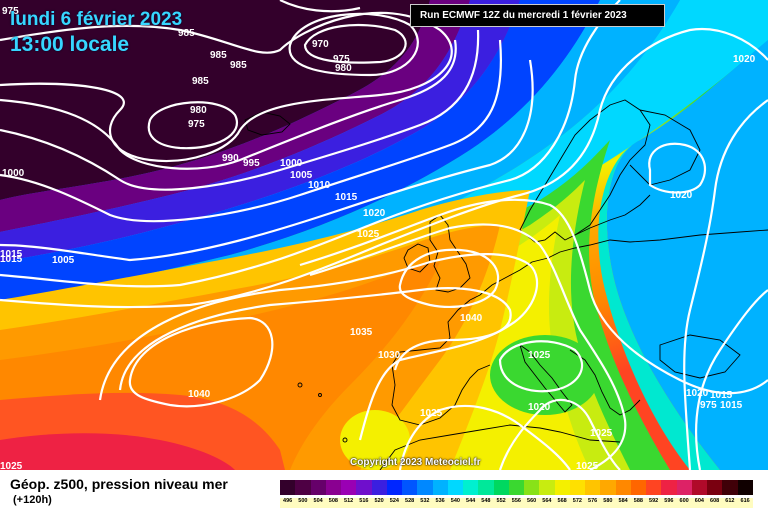 This screenshot has width=768, height=512. I want to click on color-scale-tick: 560, so click(532, 503).